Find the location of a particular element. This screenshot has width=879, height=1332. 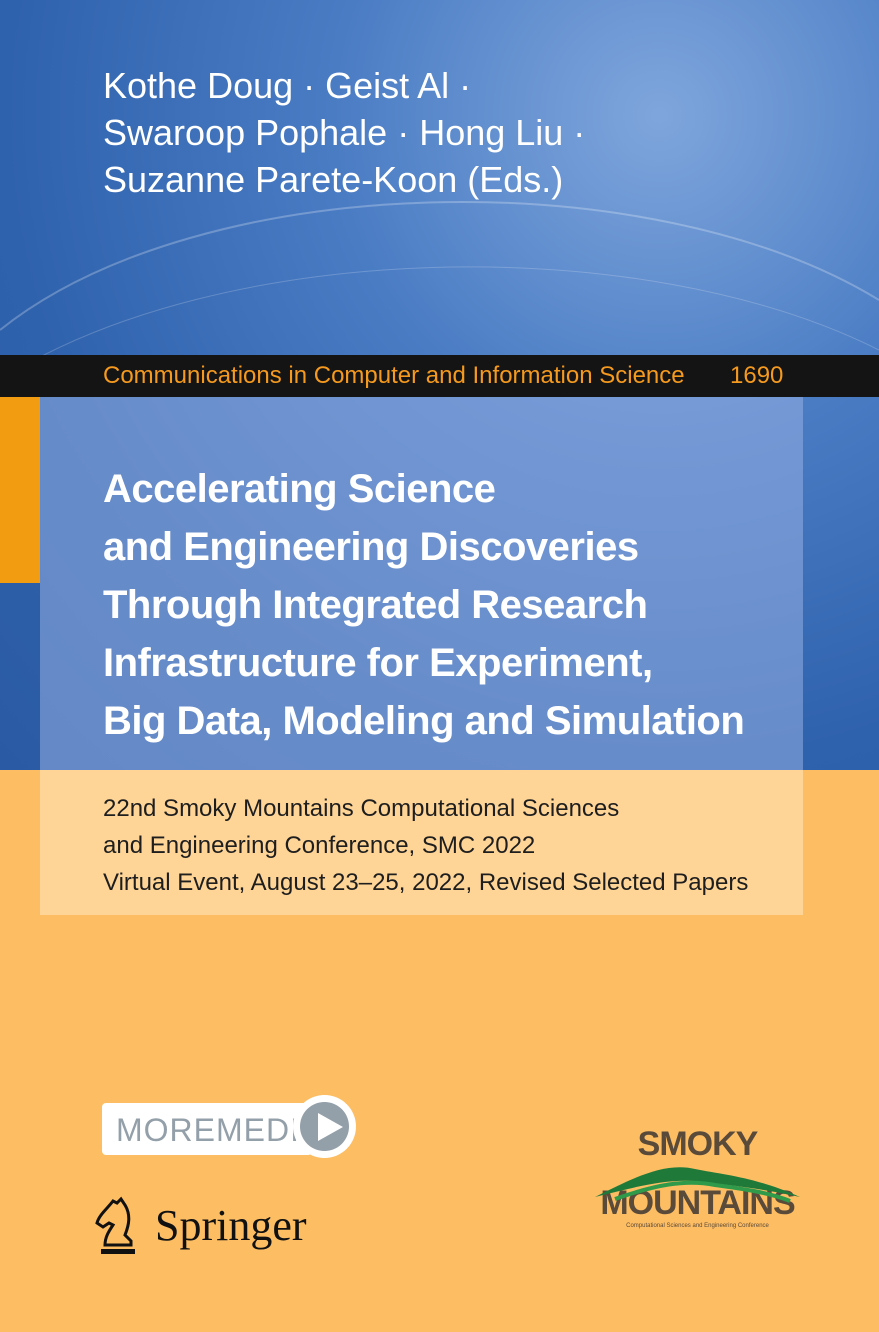

title-line: Through Integrated Research is located at coordinates (375, 605).